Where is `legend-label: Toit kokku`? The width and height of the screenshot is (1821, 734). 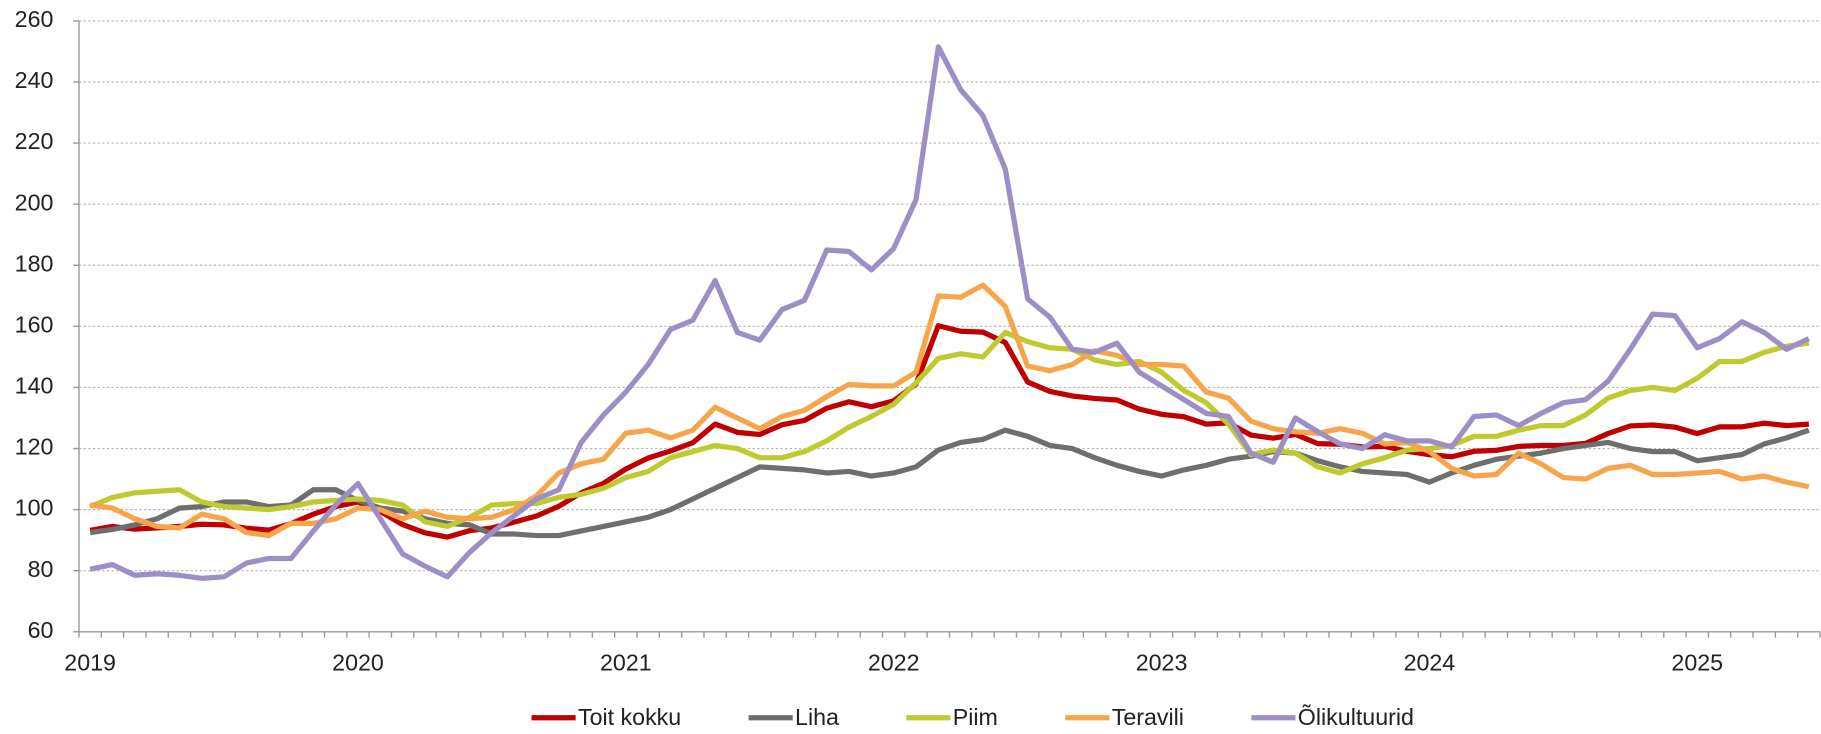 legend-label: Toit kokku is located at coordinates (629, 717).